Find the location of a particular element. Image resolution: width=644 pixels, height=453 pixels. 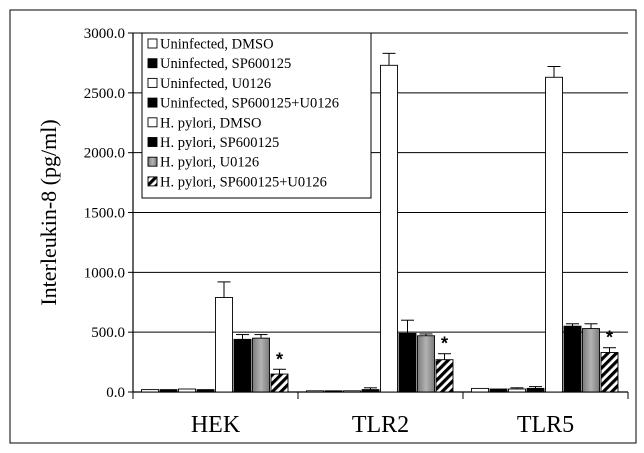

legend-entry-label: H. pylori, DMSO is located at coordinates (211, 123).